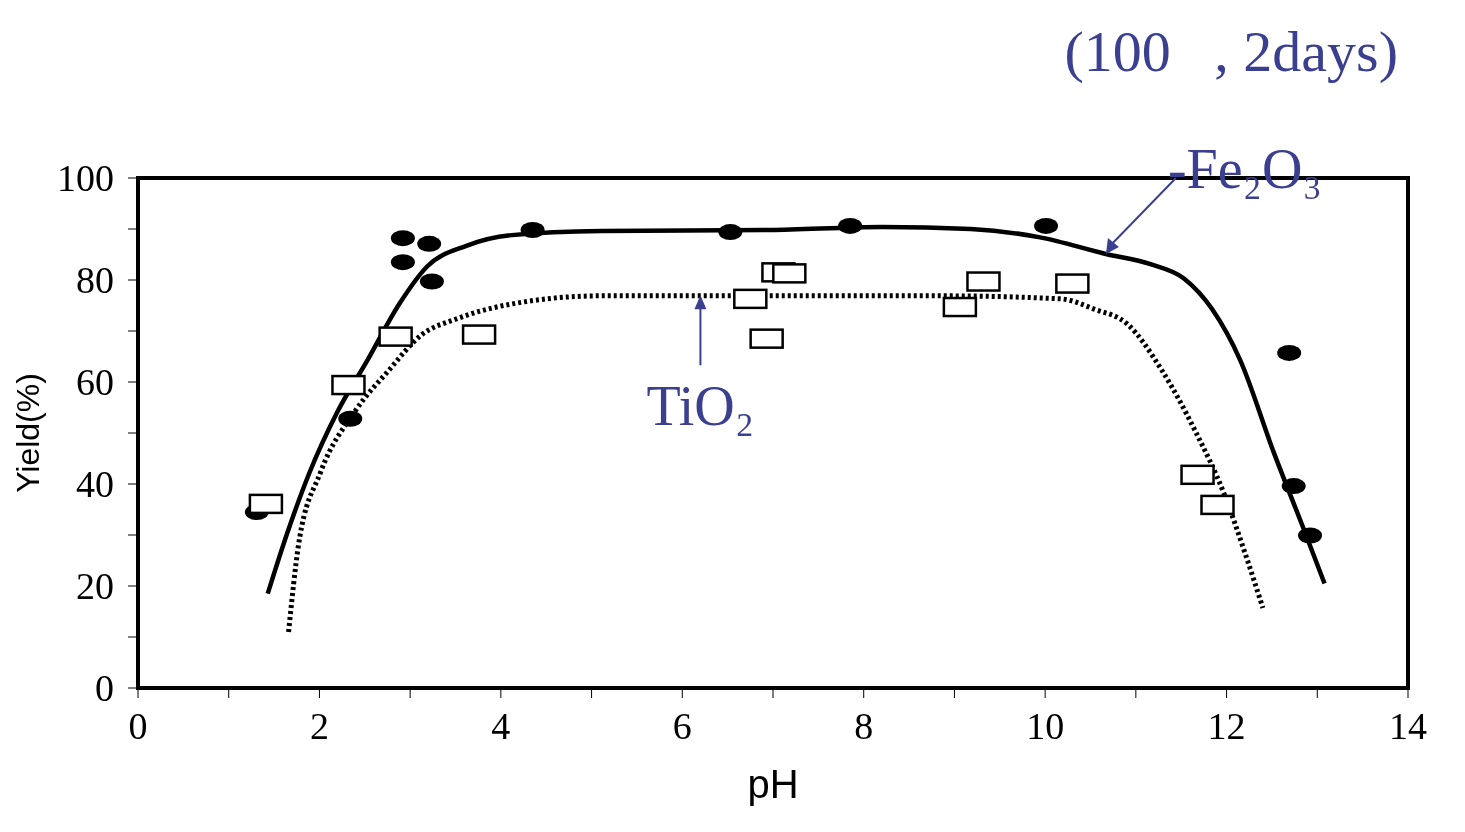 Image resolution: width=1465 pixels, height=832 pixels. What do you see at coordinates (1231, 51) in the screenshot?
I see `chart-title: (100 , 2days)` at bounding box center [1231, 51].